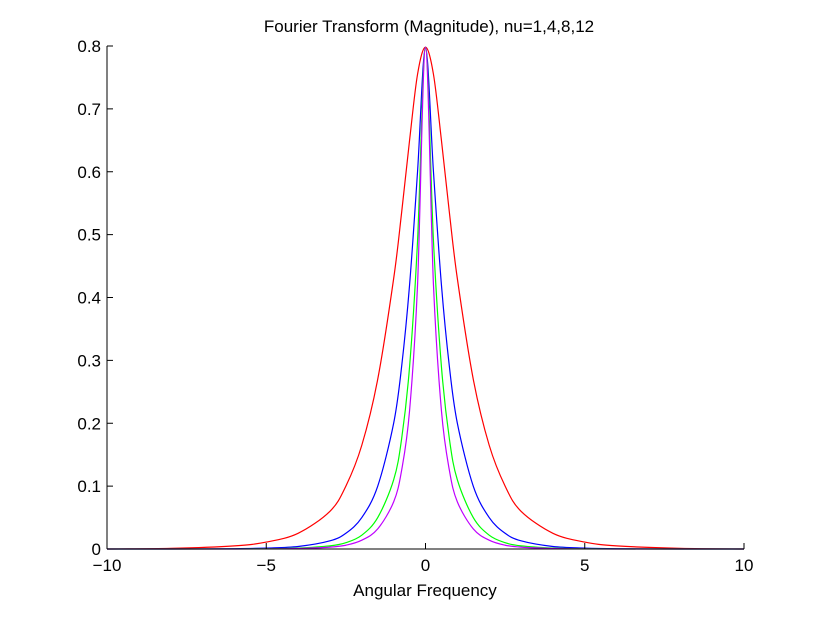  I want to click on x-tick-label: 0, so click(425, 565).